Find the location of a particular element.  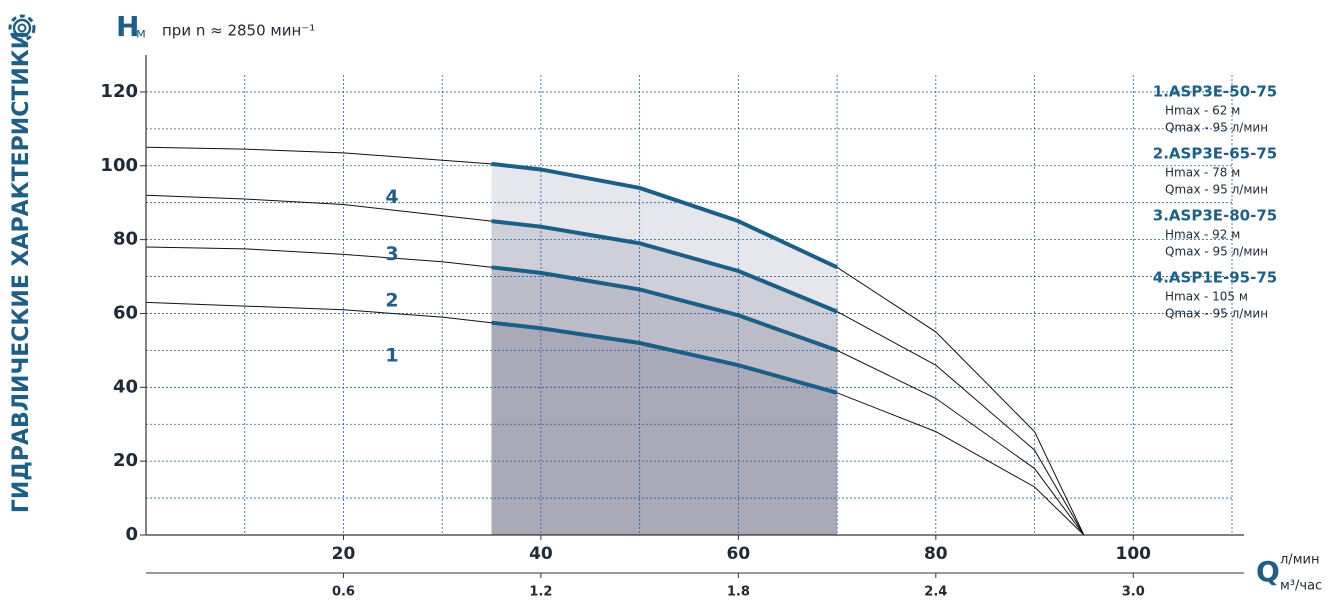

gear-icon is located at coordinates (22, 28).